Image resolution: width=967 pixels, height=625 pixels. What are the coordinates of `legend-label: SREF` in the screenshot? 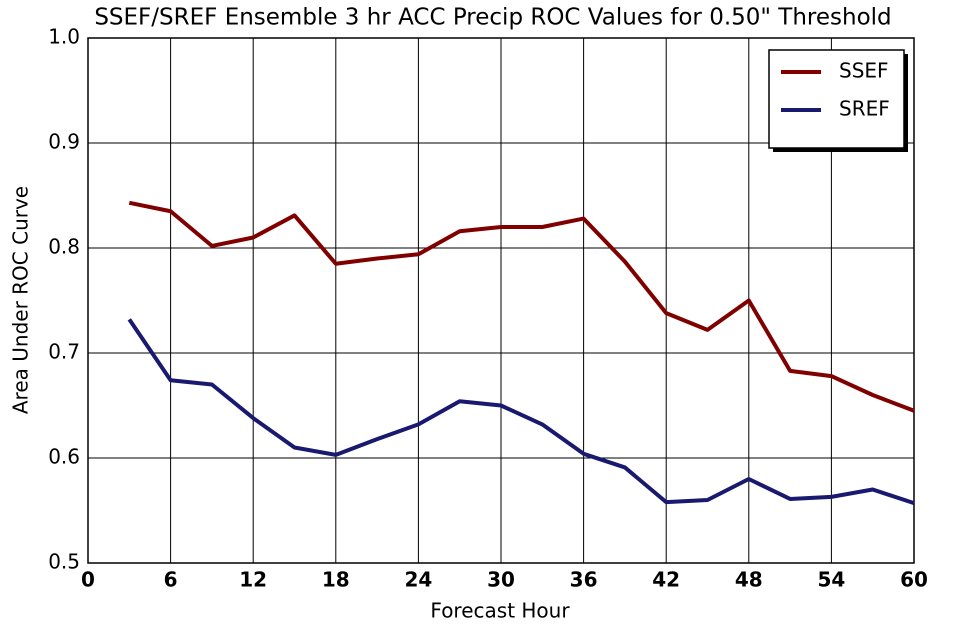 It's located at (864, 109).